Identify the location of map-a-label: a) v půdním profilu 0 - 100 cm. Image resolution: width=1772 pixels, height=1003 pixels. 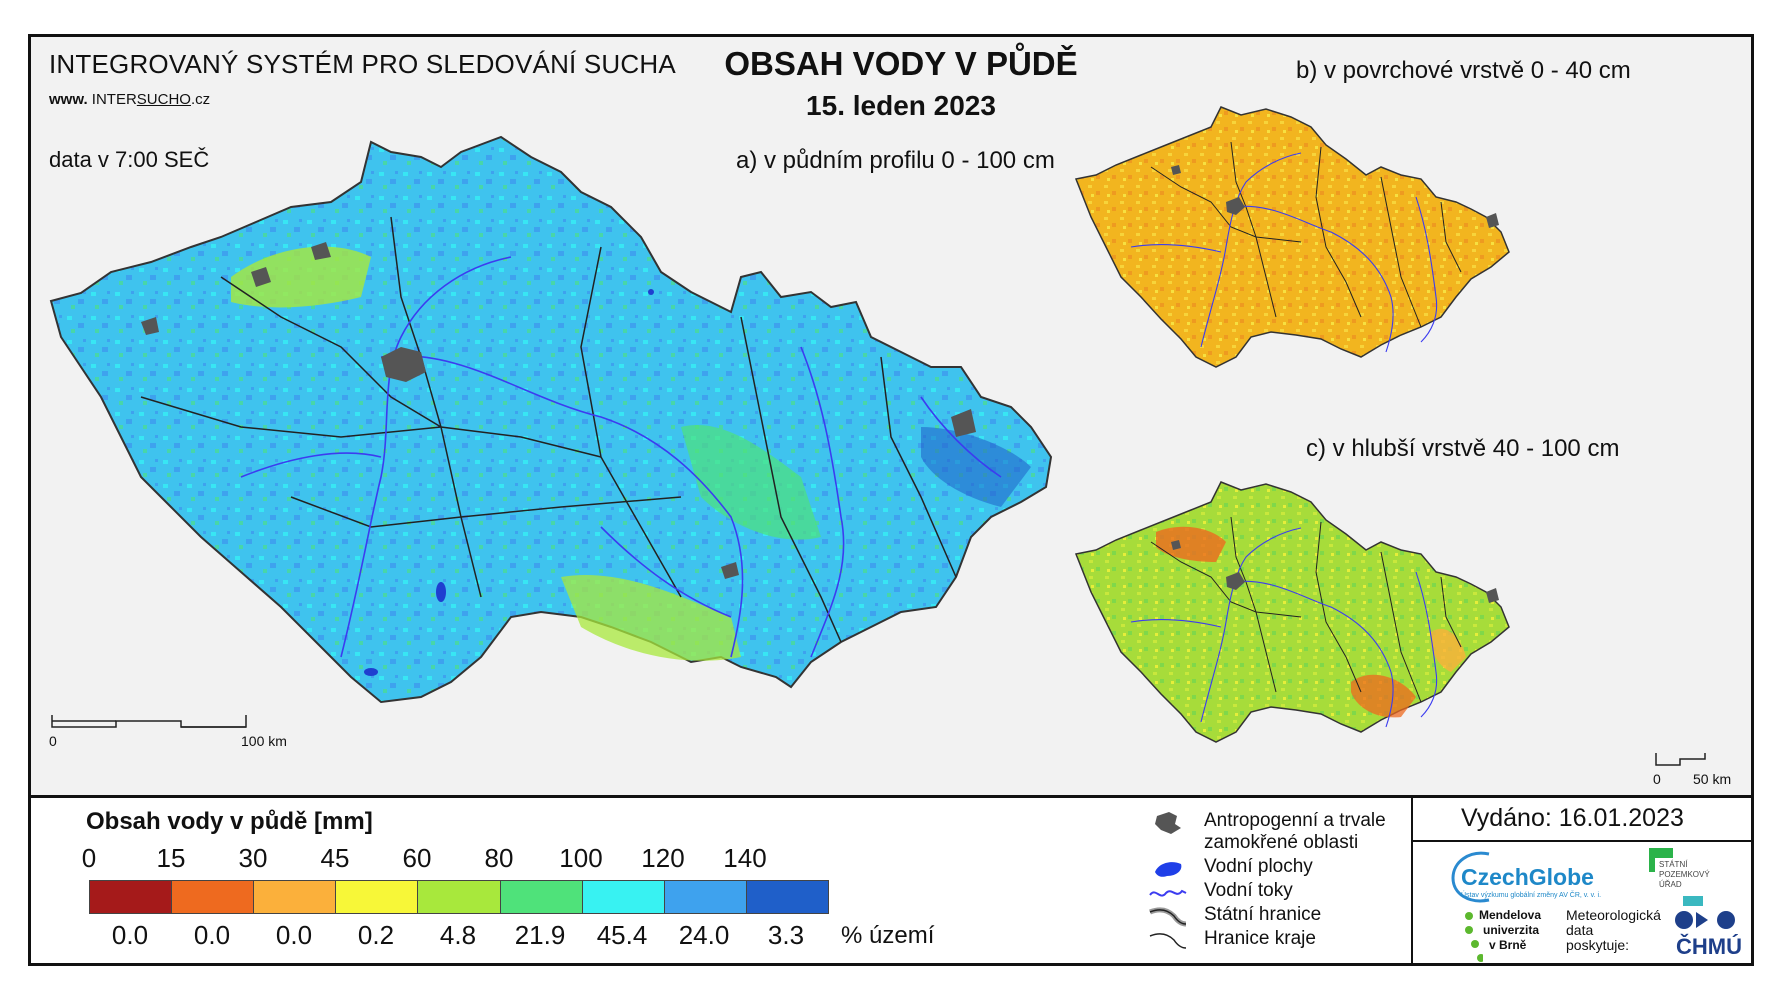
(895, 160).